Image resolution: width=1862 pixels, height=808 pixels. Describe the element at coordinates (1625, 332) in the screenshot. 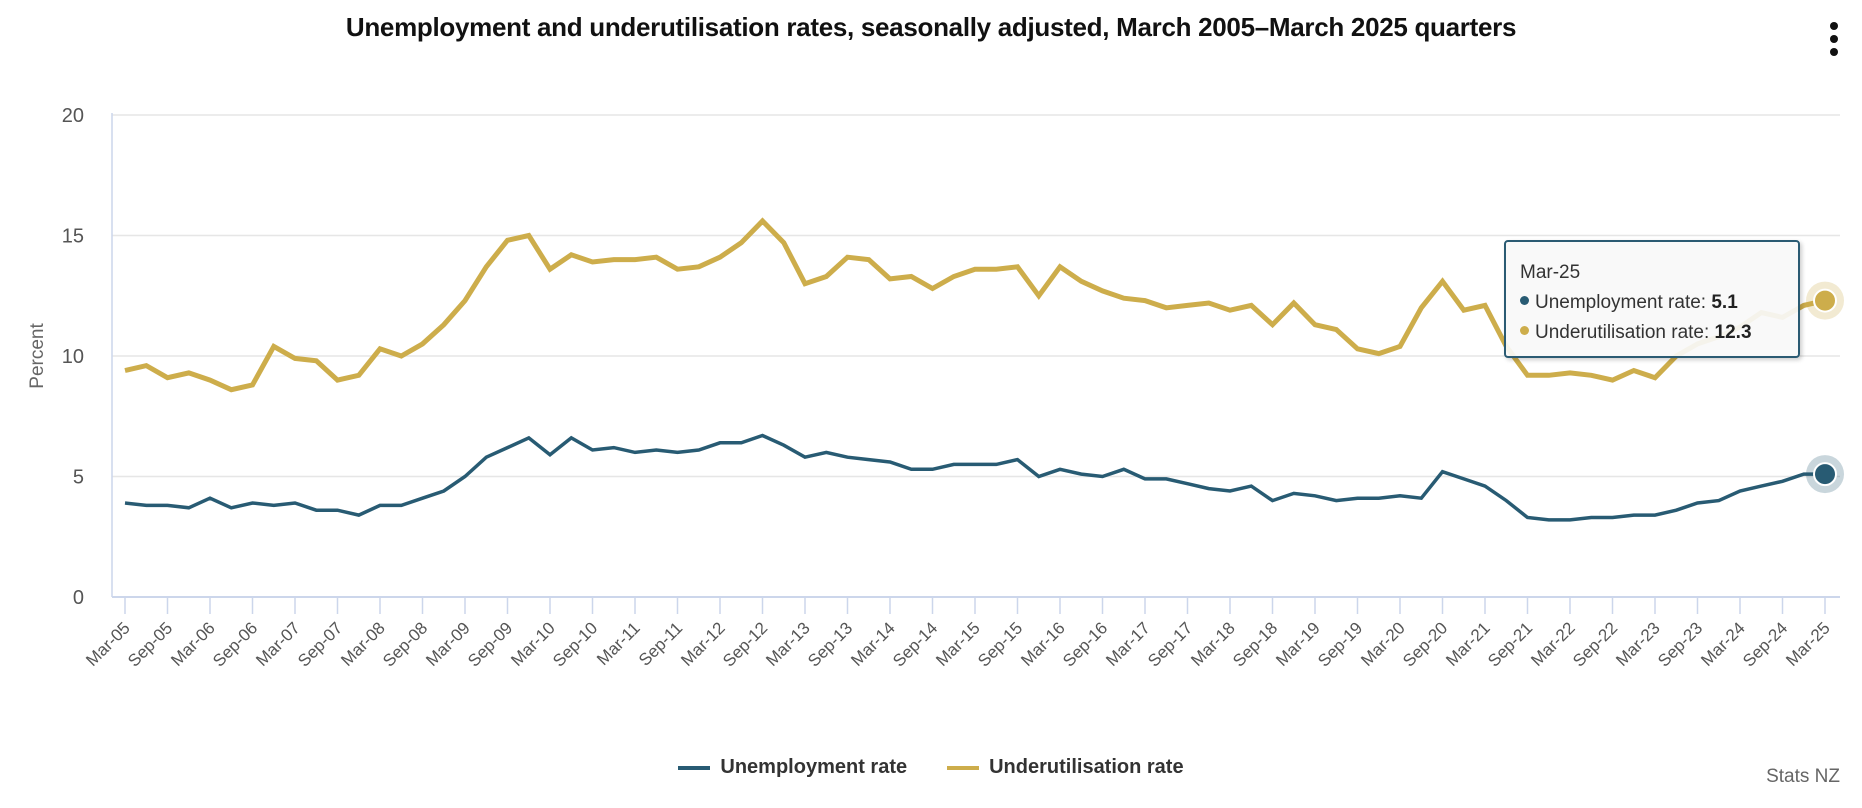

I see `tooltip-label: Underutilisation rate:` at that location.